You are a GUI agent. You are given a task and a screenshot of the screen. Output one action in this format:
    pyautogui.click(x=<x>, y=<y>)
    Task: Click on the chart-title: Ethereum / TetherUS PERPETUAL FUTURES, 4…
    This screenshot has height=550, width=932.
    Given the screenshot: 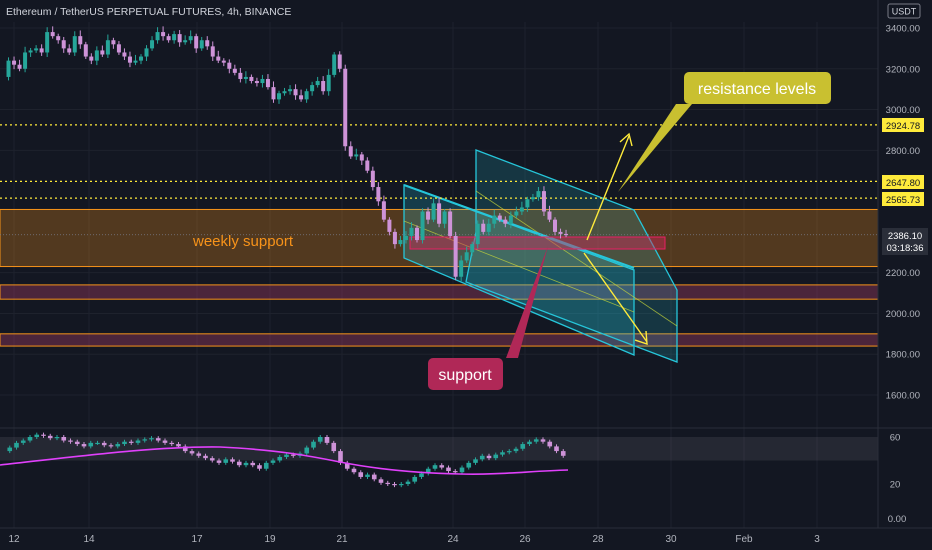 What is the action you would take?
    pyautogui.click(x=148, y=12)
    